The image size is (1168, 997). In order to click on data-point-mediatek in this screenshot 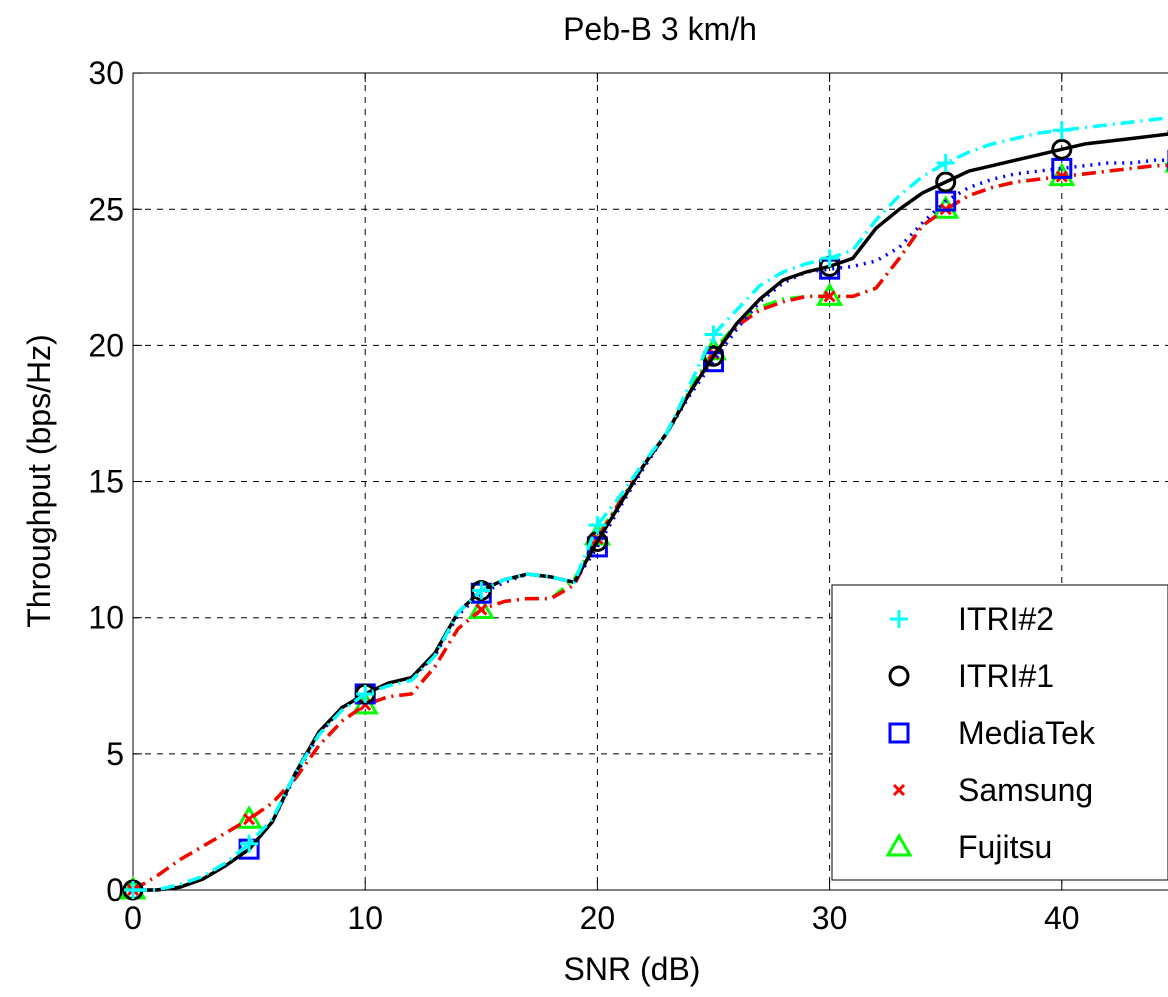, I will do `click(713, 362)`.